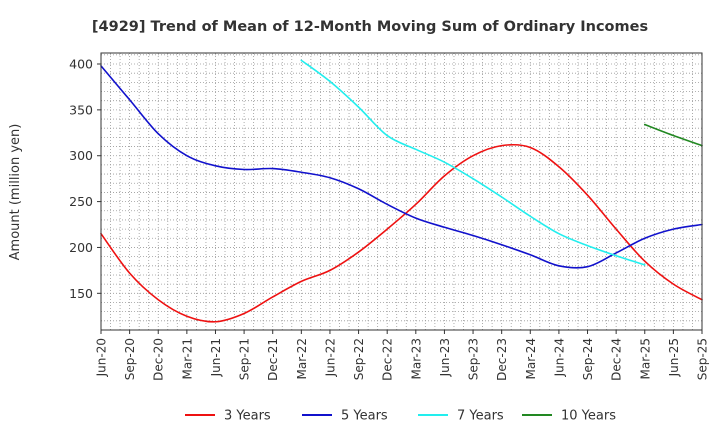 The height and width of the screenshot is (440, 720). What do you see at coordinates (400, 416) in the screenshot?
I see `legend: 3 Years 5 Years 7 Years 10 Years` at bounding box center [400, 416].